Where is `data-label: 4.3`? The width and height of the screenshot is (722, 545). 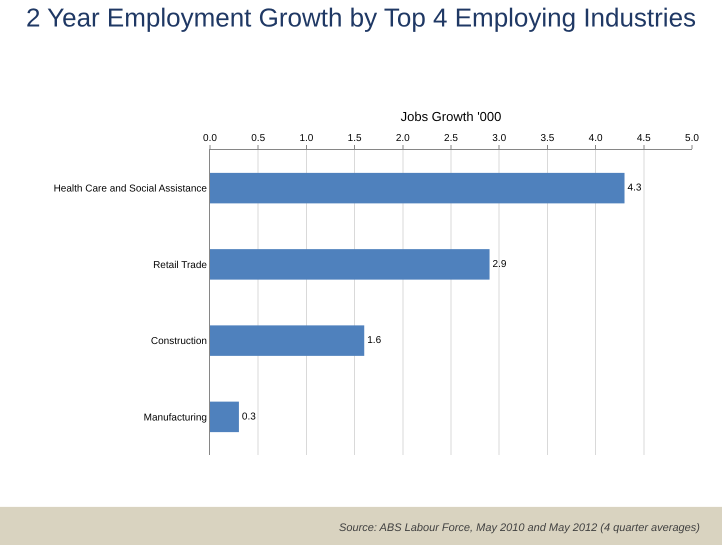
data-label: 4.3 is located at coordinates (635, 188).